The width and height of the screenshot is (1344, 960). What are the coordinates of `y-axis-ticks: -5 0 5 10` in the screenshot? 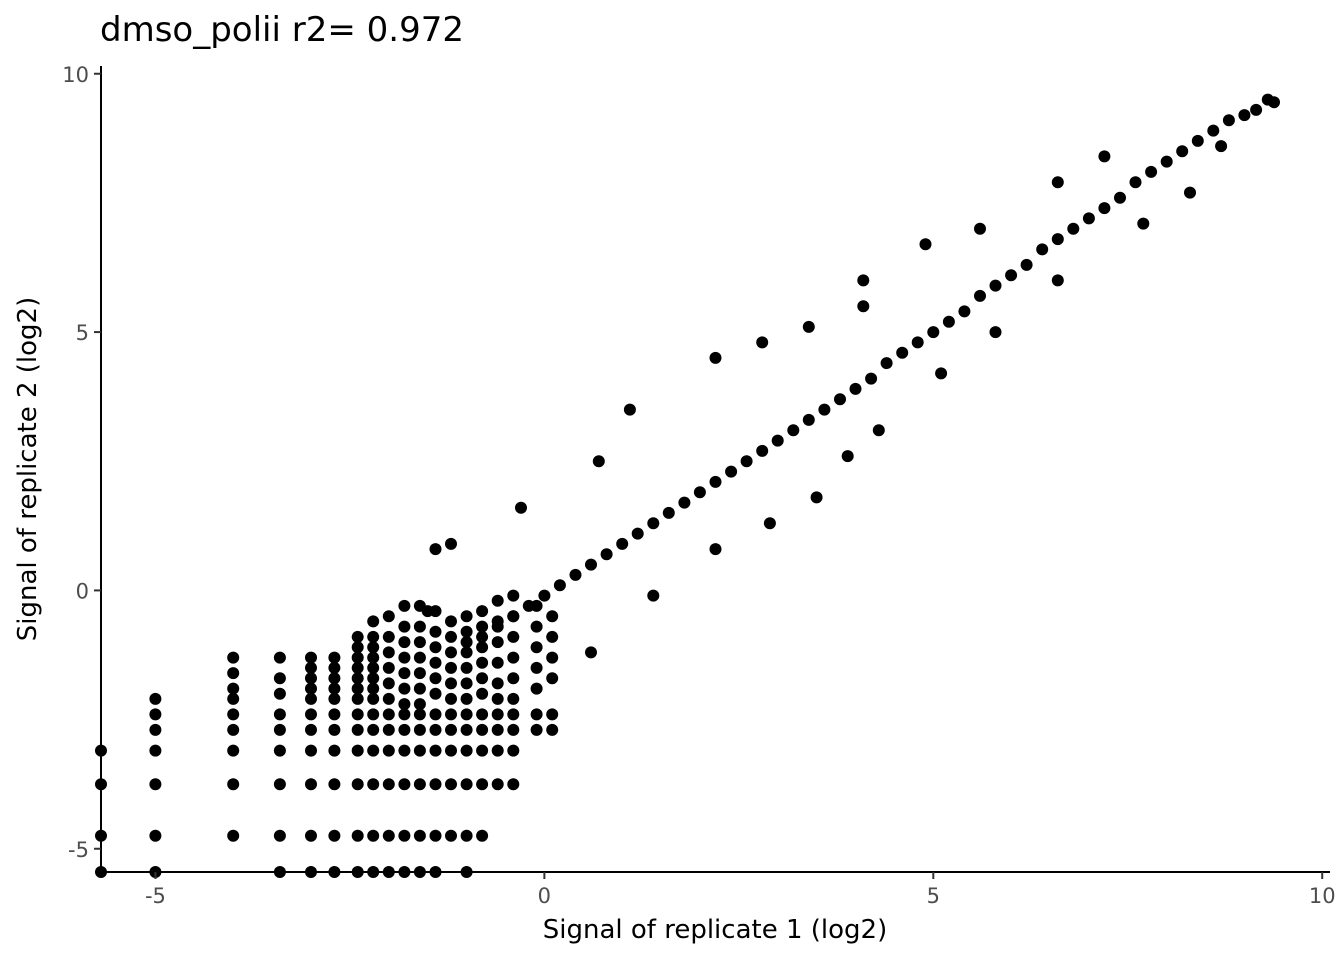 It's located at (81, 462).